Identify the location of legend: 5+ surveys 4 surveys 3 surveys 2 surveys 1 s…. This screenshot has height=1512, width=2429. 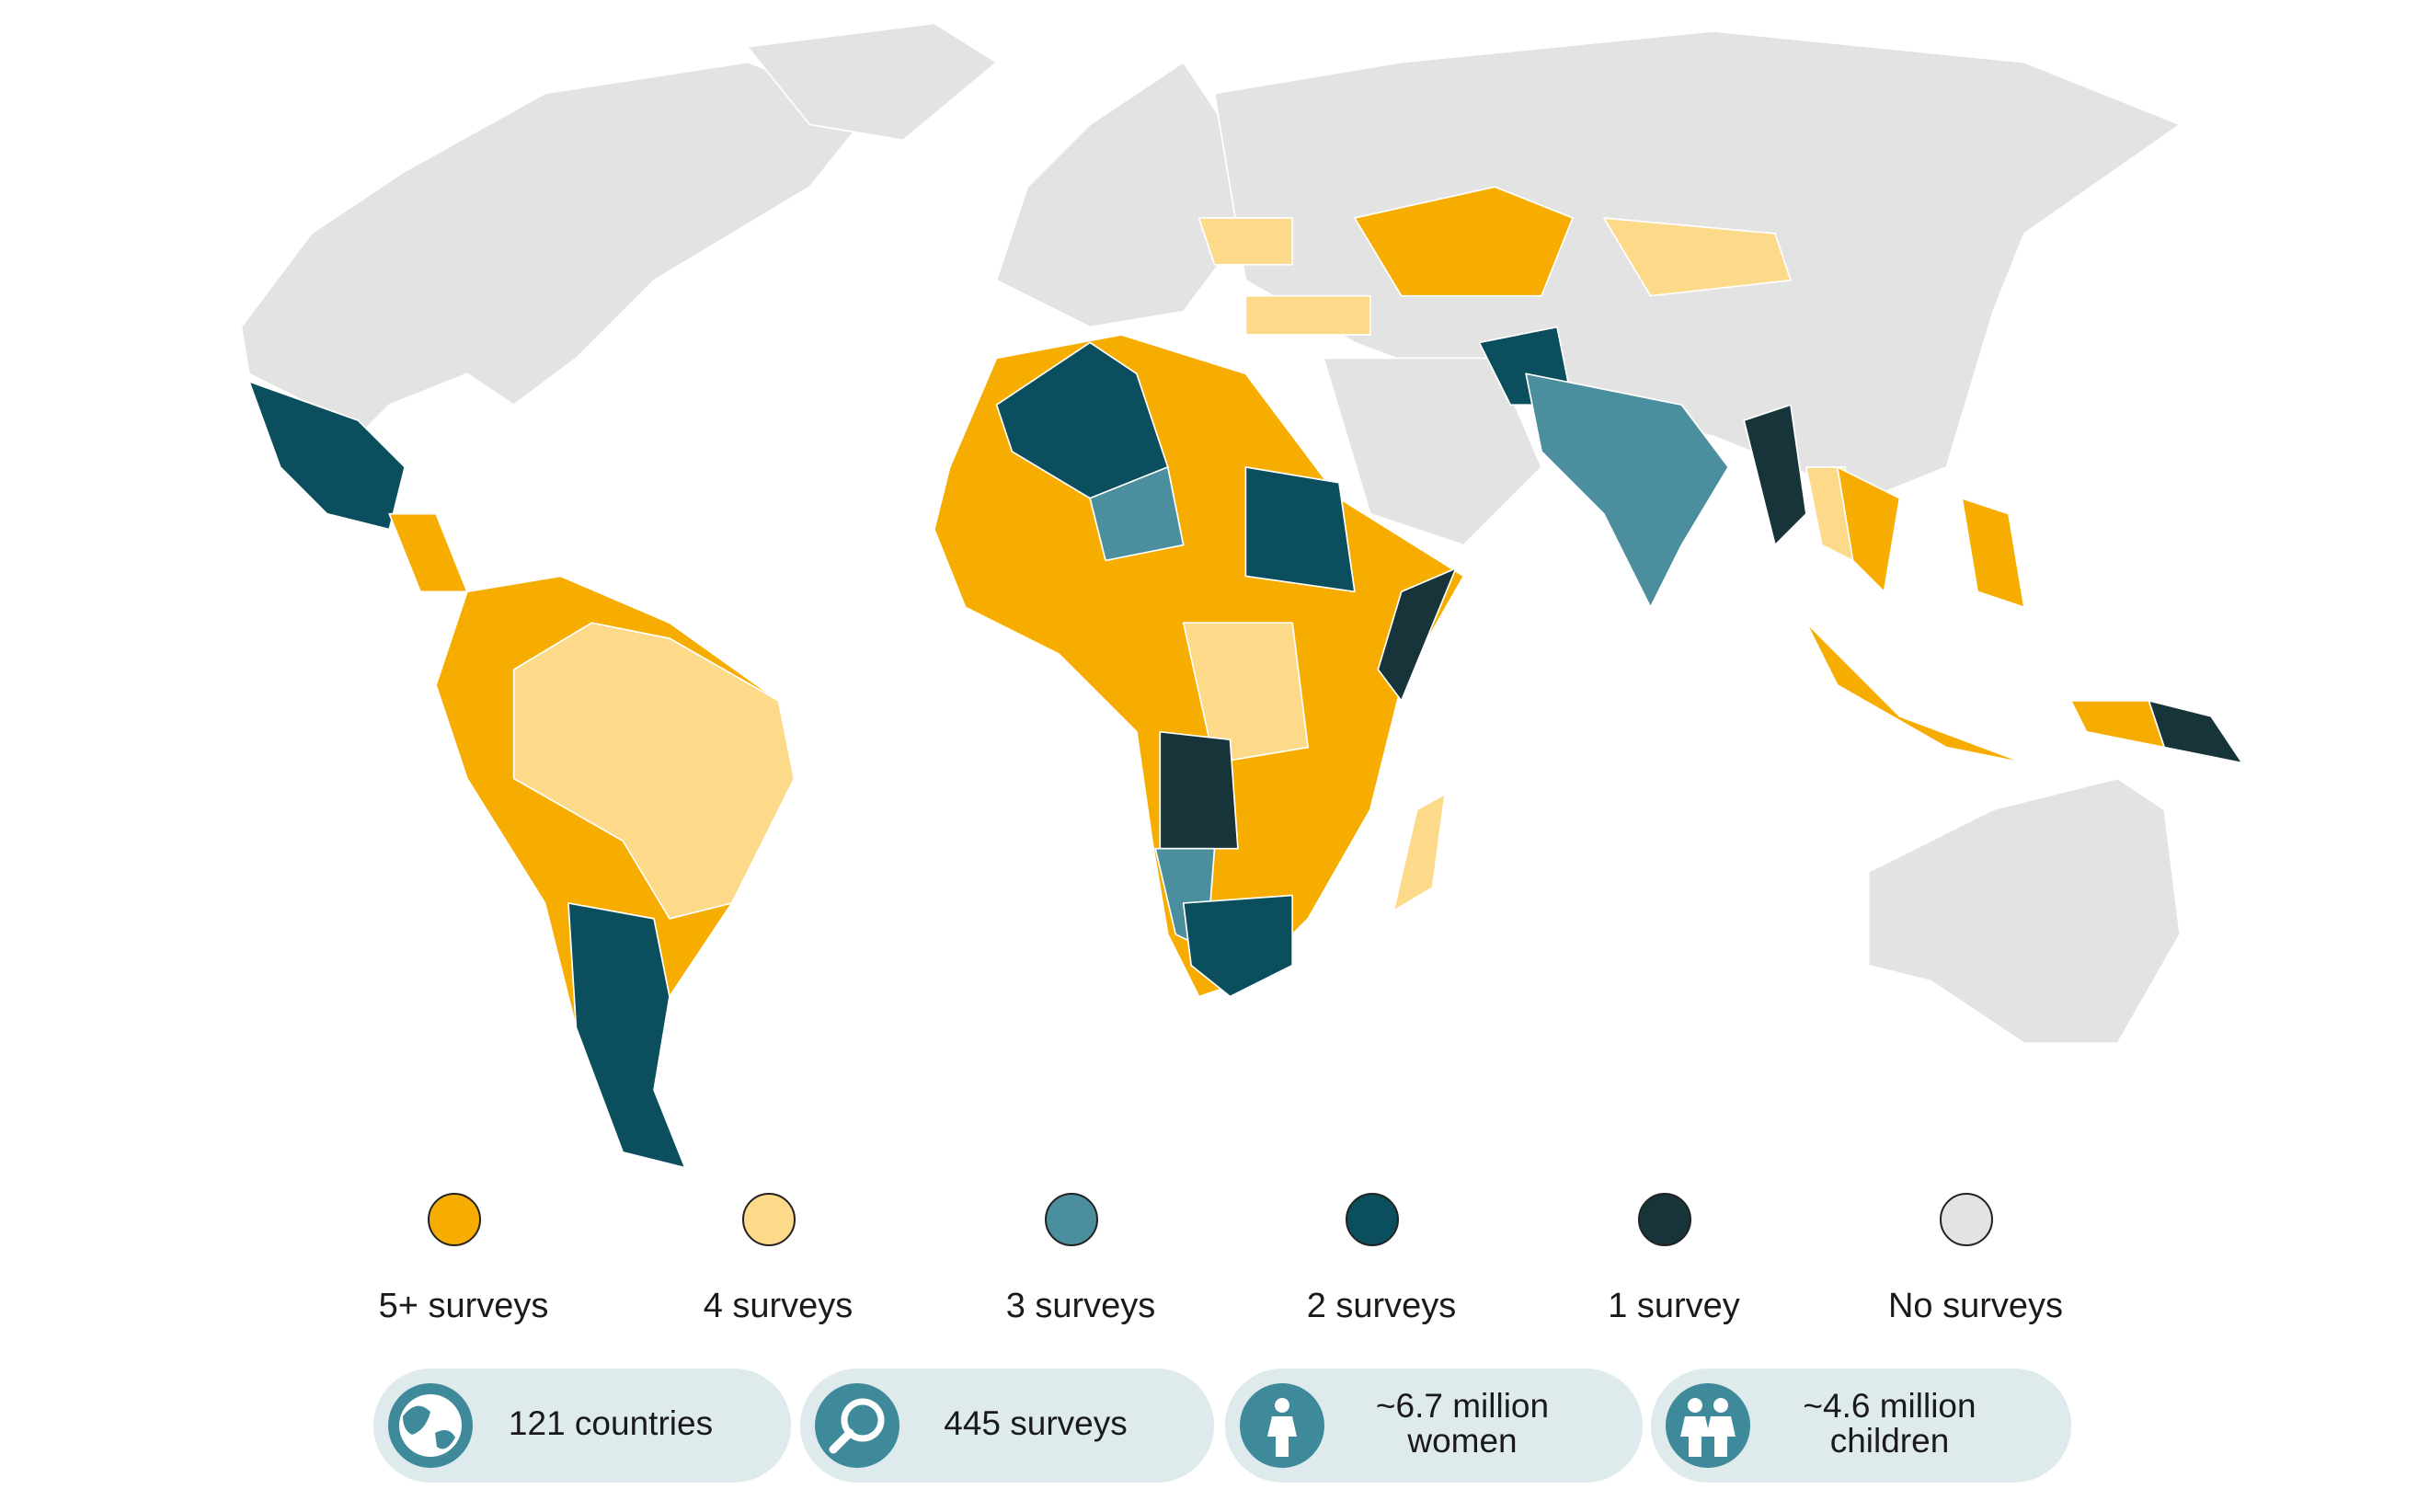
(1221, 1259).